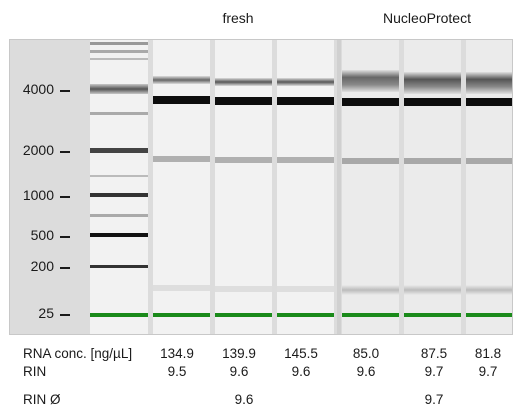 Image resolution: width=513 pixels, height=410 pixels. I want to click on conc-value: 139.9, so click(239, 353).